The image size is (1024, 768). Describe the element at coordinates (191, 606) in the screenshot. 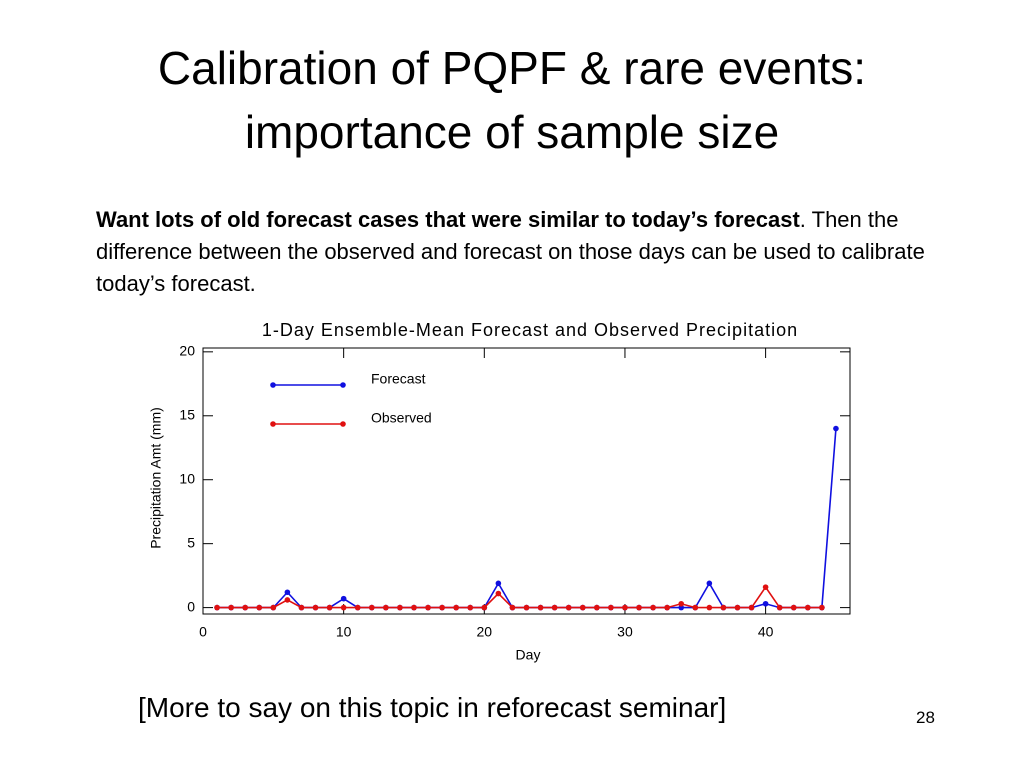

I see `y-tick-label: 0` at that location.